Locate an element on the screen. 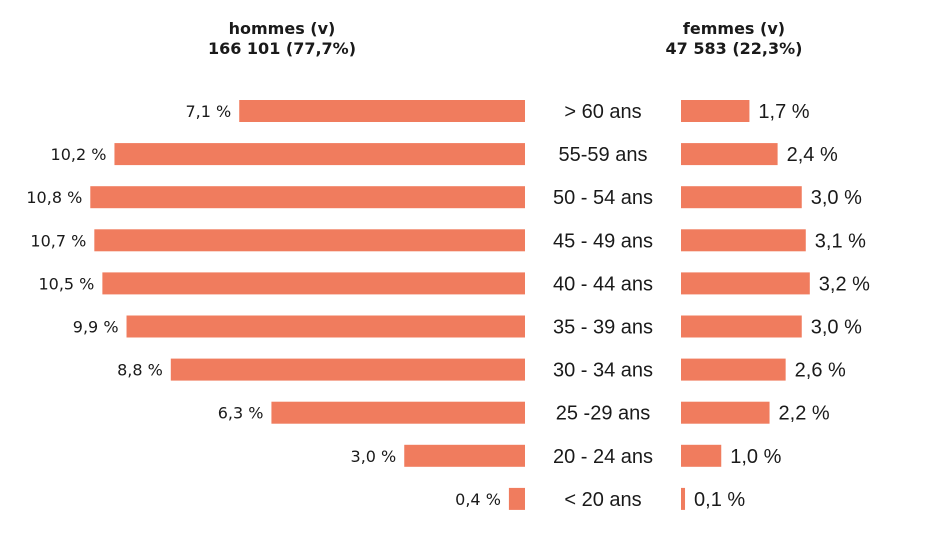  label-femmes: 0,1 % is located at coordinates (719, 500).